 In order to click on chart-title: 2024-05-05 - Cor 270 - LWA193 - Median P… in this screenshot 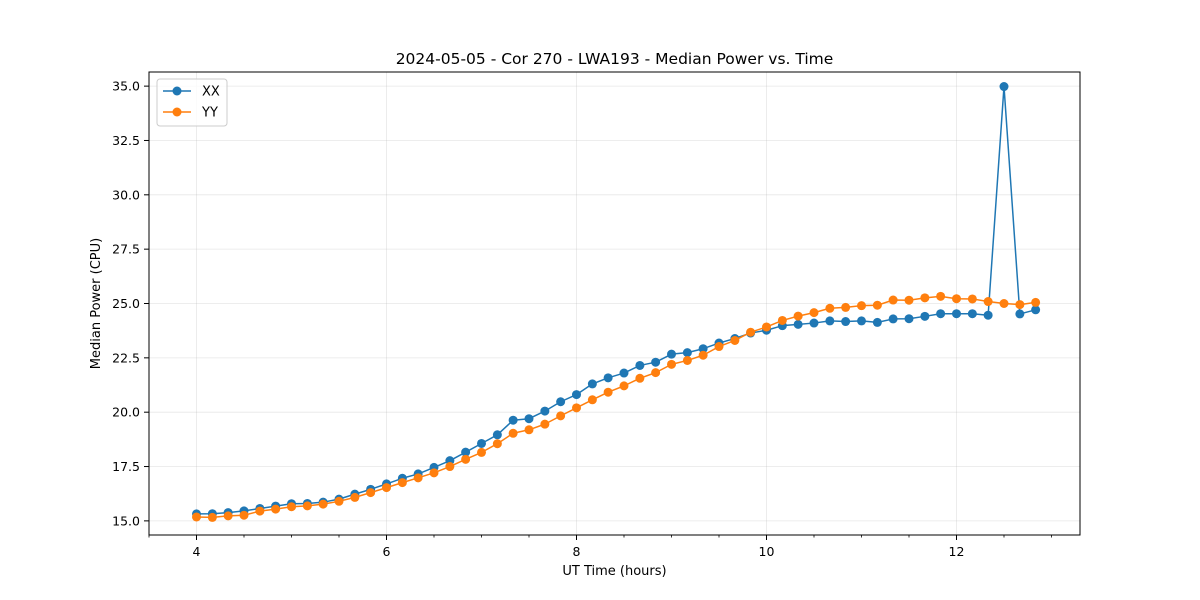, I will do `click(615, 59)`.